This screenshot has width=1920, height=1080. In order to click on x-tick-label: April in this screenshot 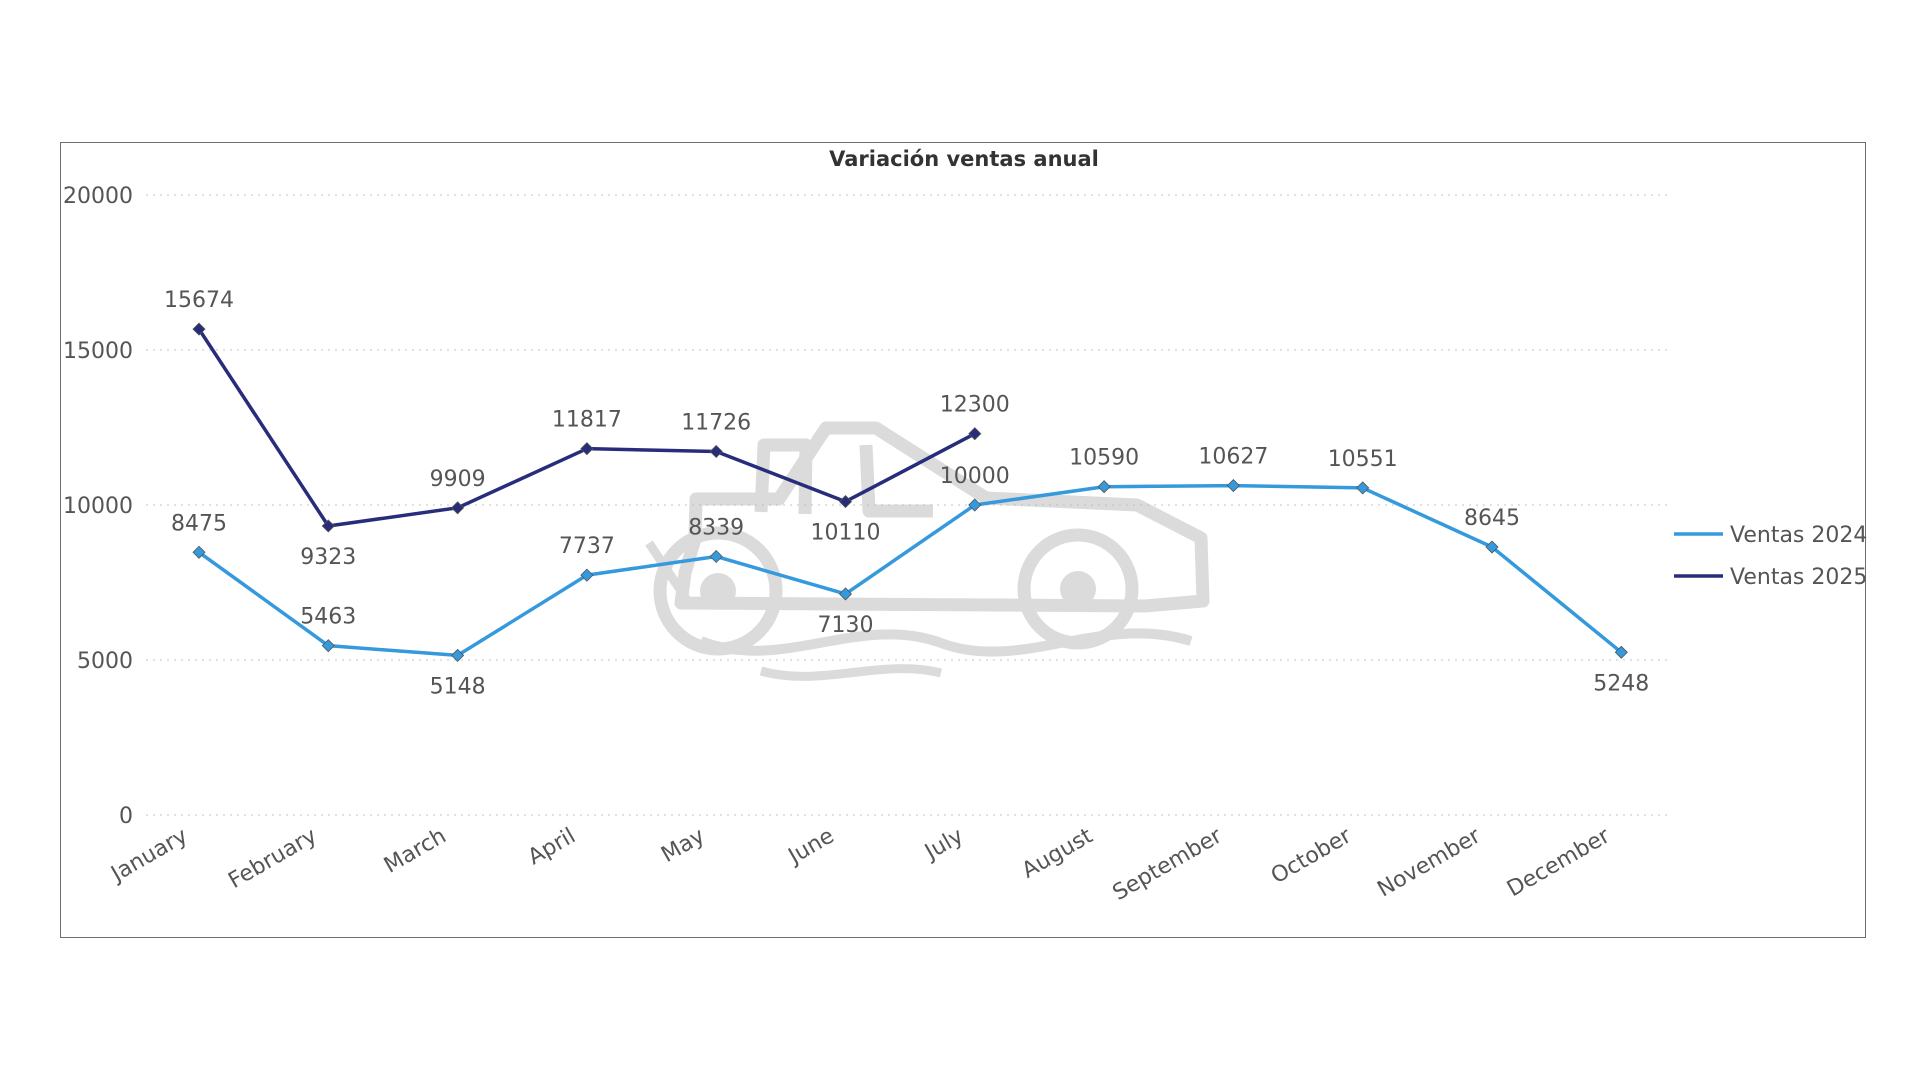, I will do `click(552, 847)`.